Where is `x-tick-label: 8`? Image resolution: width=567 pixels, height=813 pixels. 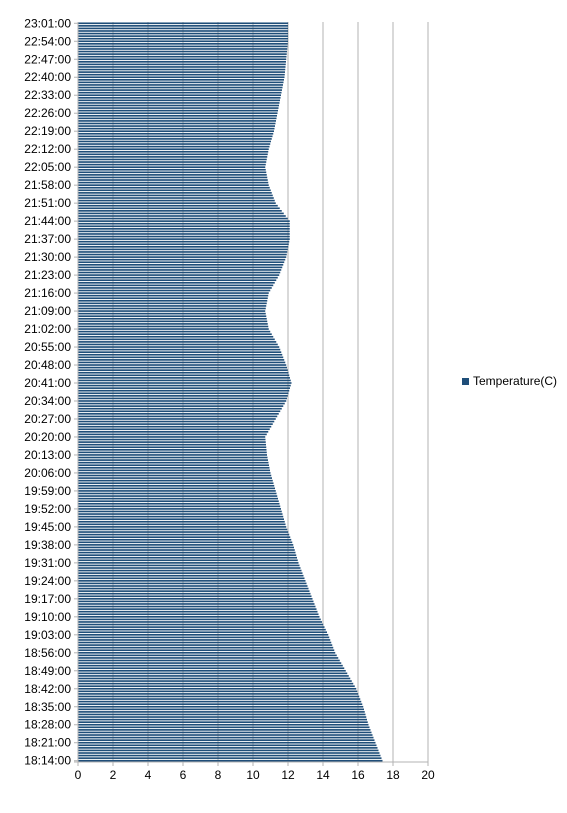
x-tick-label: 8 is located at coordinates (218, 775).